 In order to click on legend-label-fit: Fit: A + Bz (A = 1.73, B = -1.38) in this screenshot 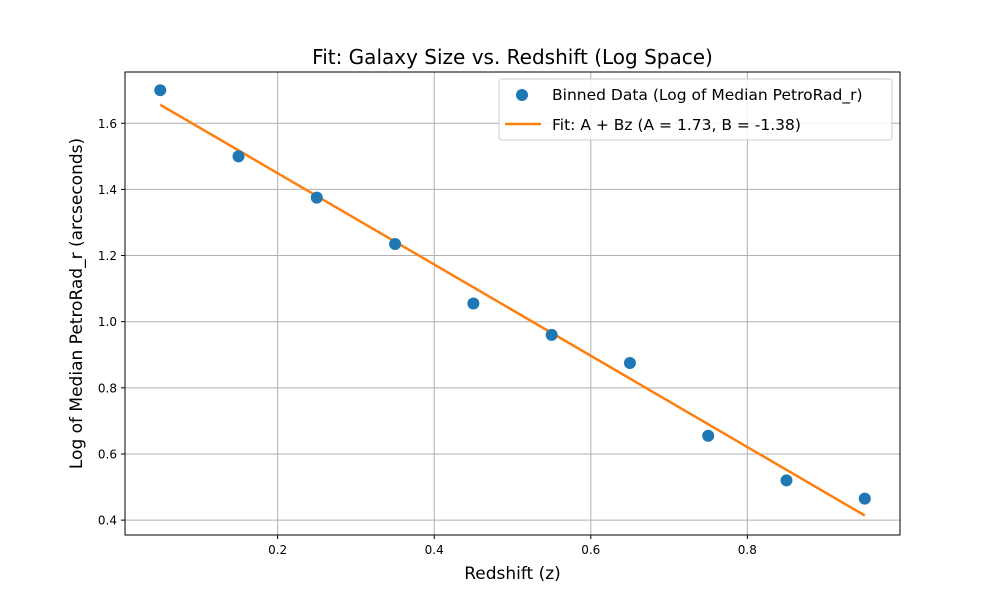, I will do `click(676, 125)`.